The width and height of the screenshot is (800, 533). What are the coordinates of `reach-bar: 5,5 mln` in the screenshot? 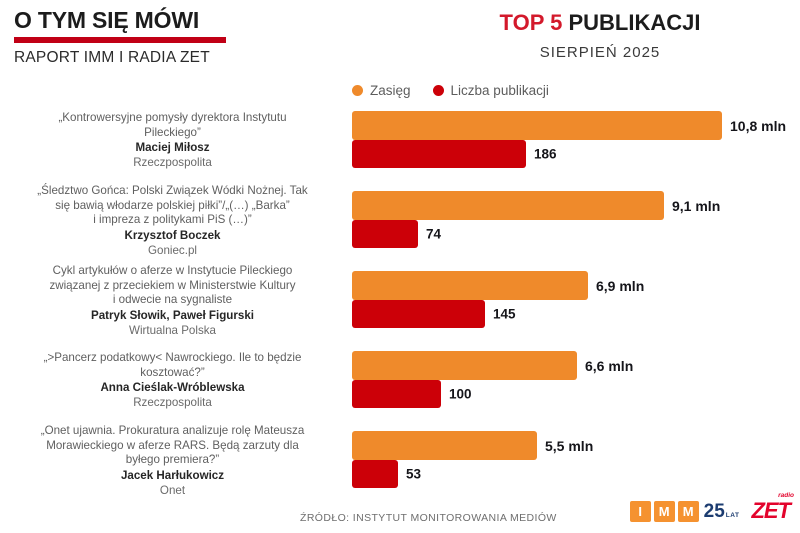 It's located at (472, 445).